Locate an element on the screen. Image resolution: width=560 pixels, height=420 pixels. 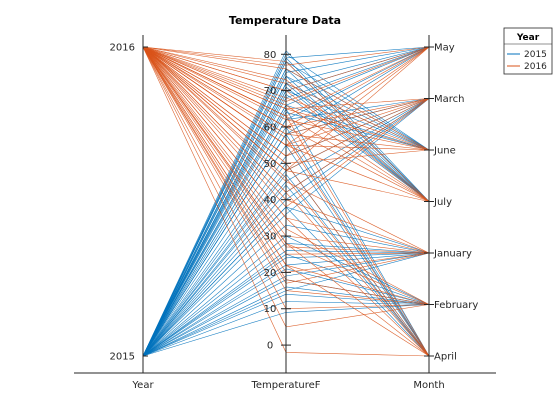
month-tick-label-April: April is located at coordinates (445, 357).